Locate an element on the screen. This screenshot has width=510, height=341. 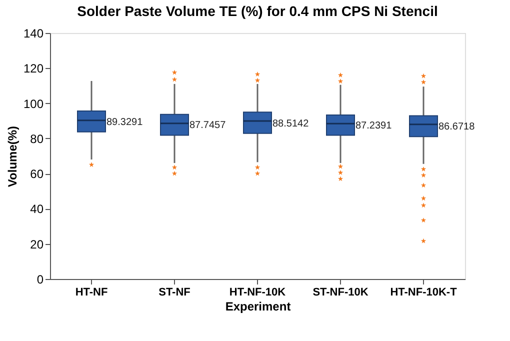
x-axis-title: Experiment is located at coordinates (258, 307).